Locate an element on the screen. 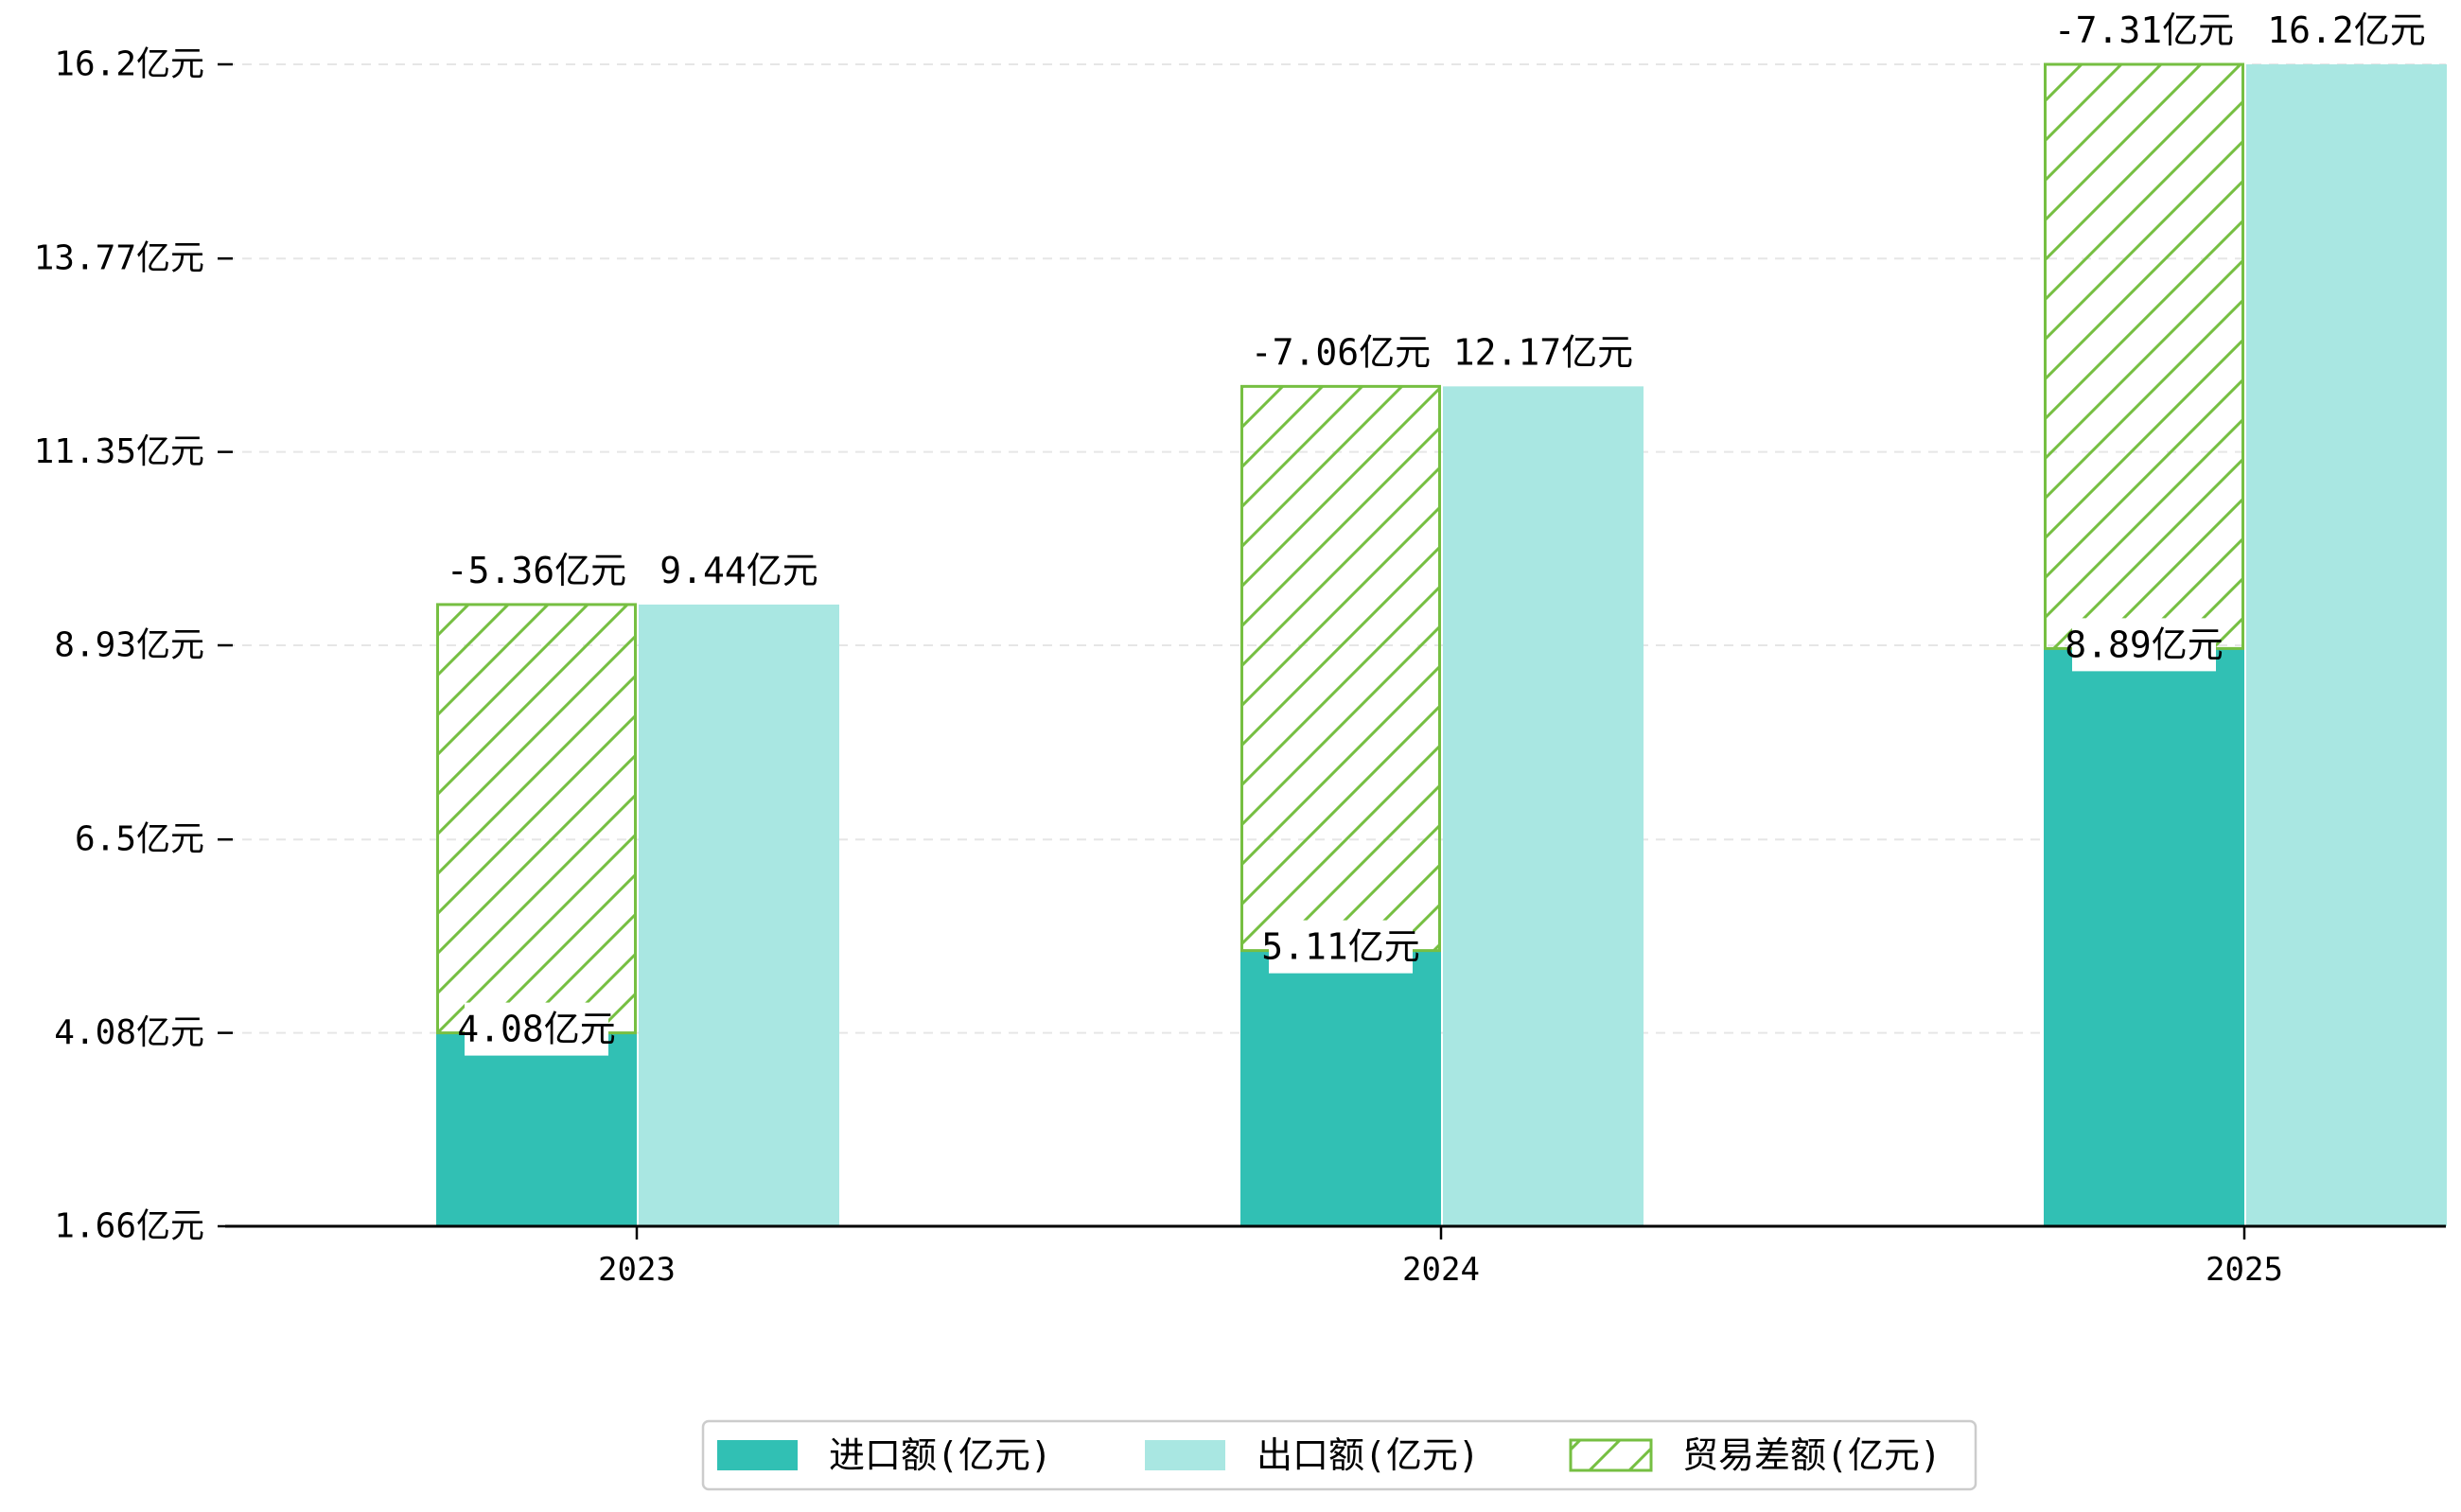 This screenshot has width=2461, height=1512. export-value-label: 9.44亿元 is located at coordinates (738, 570).